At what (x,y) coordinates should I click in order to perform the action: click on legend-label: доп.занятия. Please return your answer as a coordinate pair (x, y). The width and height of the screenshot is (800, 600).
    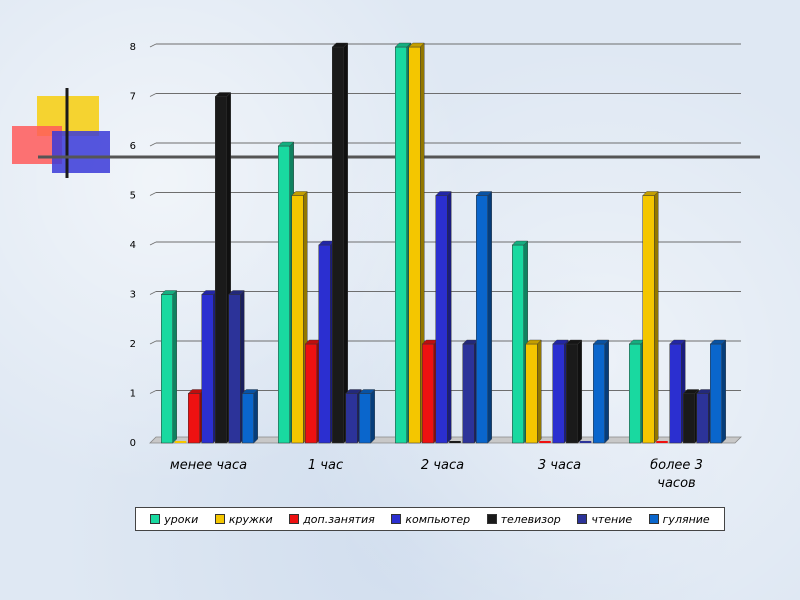
    Looking at the image, I should click on (339, 519).